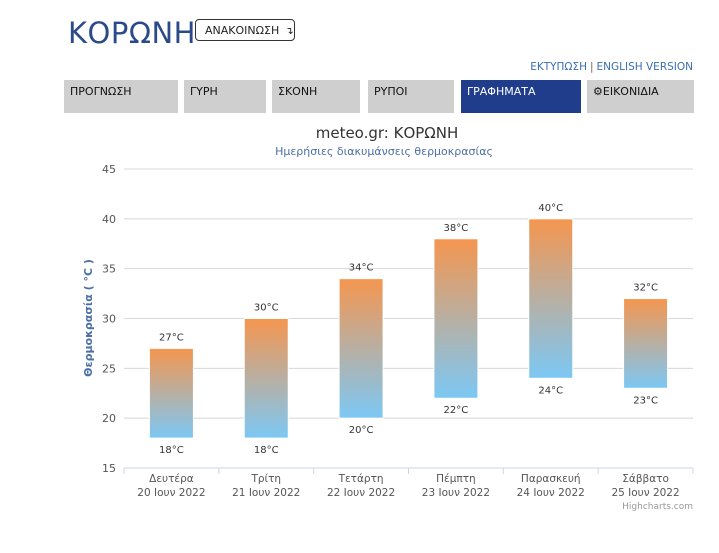 This screenshot has height=553, width=719. I want to click on x-tick-date: 22 Ιουν 2022, so click(361, 493).